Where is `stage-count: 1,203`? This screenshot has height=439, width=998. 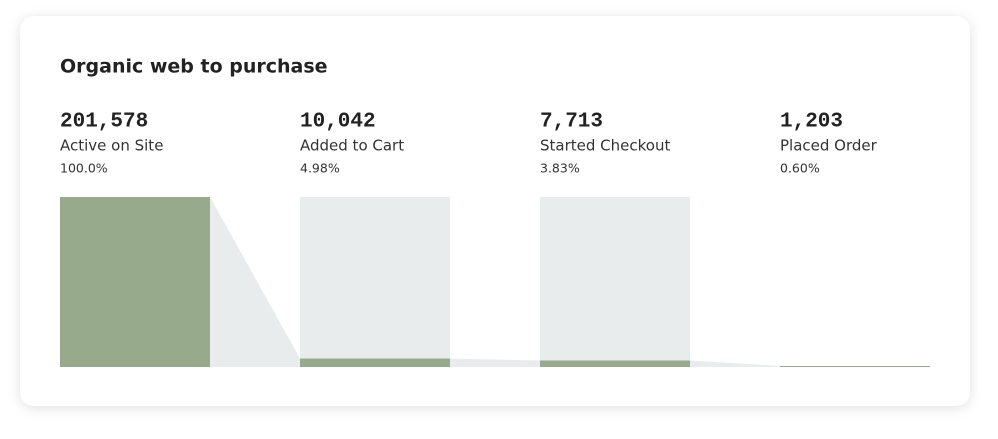 stage-count: 1,203 is located at coordinates (811, 122).